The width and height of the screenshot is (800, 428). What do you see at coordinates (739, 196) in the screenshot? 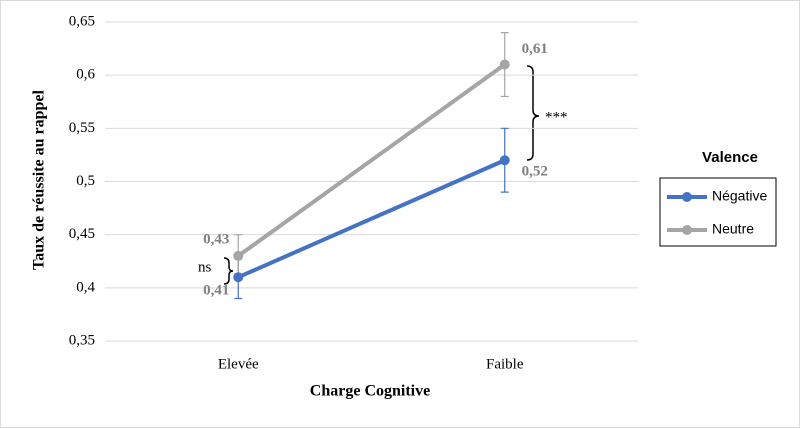
I see `legend-label: Négative` at bounding box center [739, 196].